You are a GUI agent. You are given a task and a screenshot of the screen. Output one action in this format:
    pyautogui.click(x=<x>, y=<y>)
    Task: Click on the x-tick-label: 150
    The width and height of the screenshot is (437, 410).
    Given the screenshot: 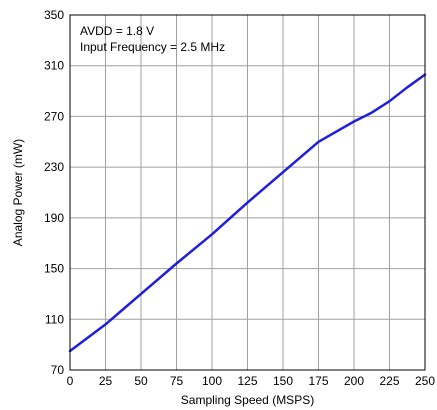 What is the action you would take?
    pyautogui.click(x=283, y=381)
    